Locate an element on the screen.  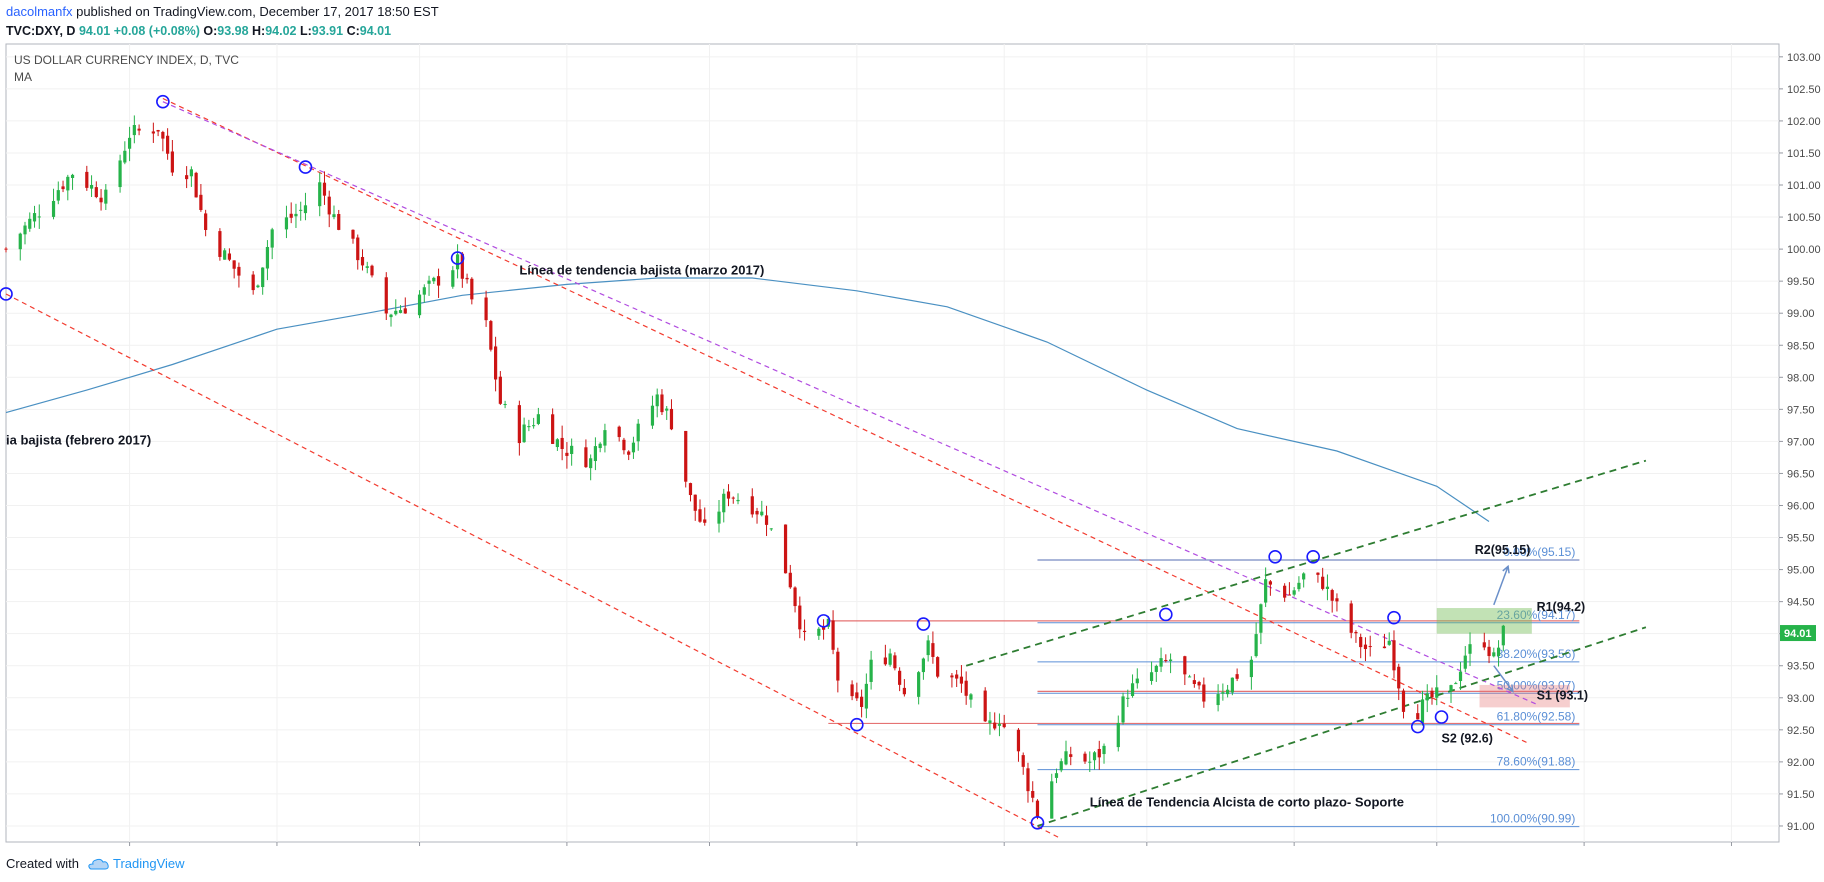
y-tick-label: 93.50 is located at coordinates (1801, 667).